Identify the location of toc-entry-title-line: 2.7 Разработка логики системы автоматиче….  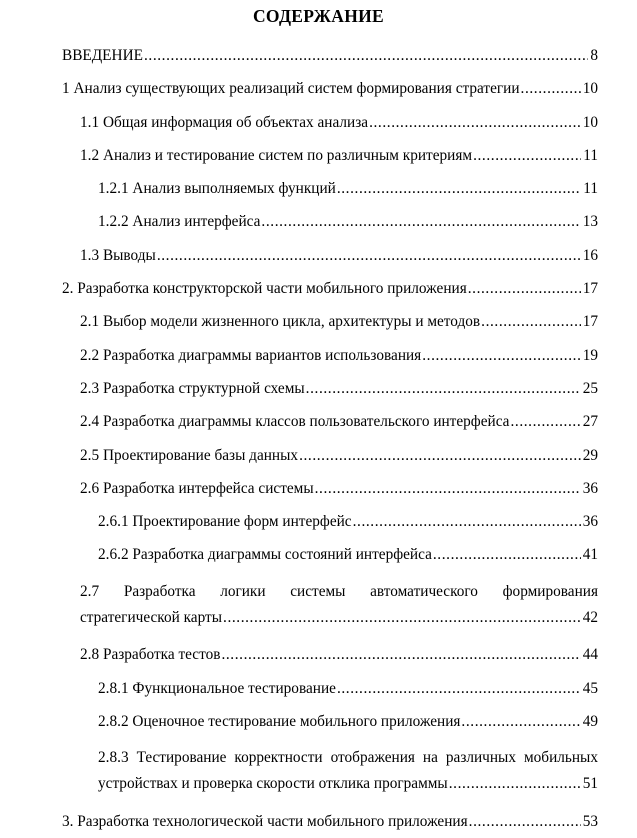
(339, 591).